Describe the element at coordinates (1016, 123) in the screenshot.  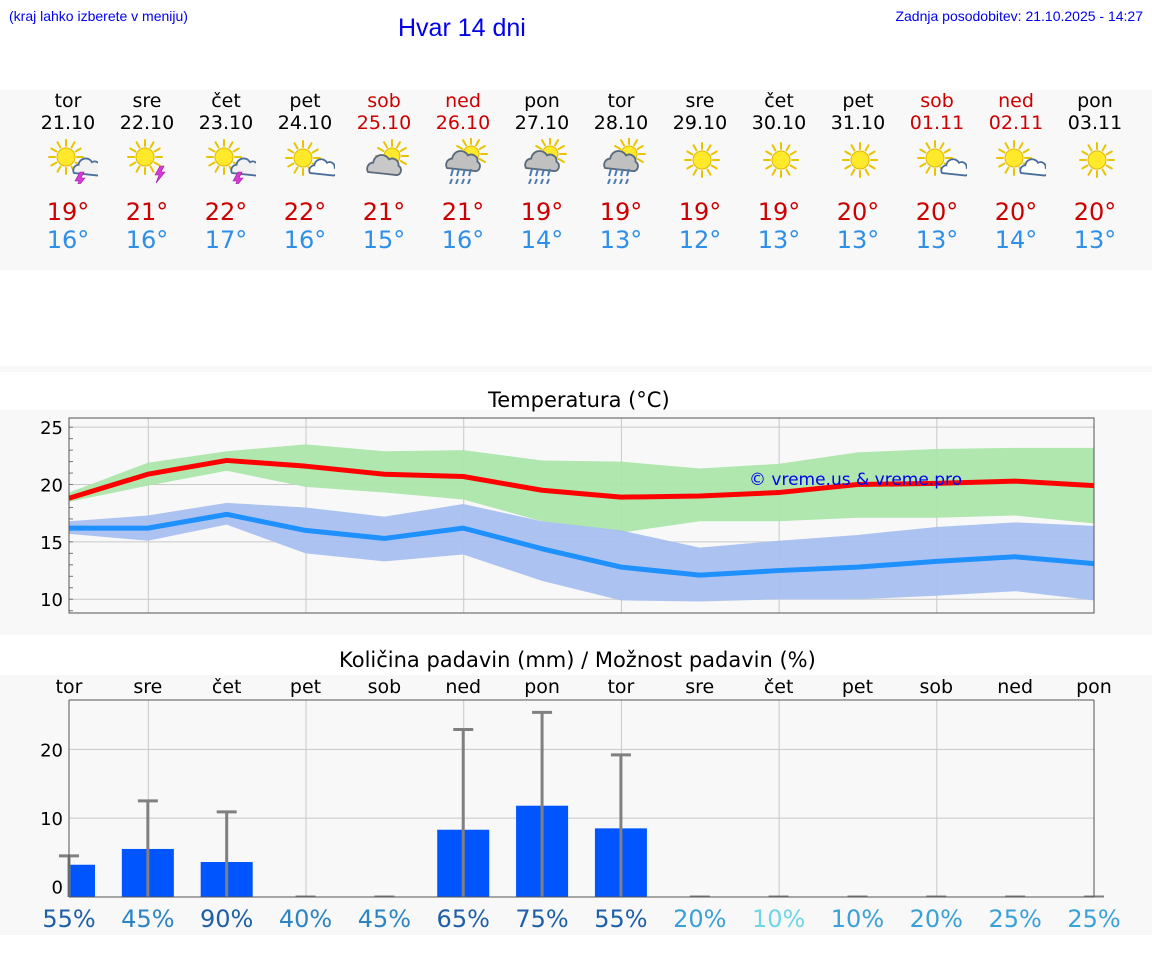
I see `day-date: 02.11` at that location.